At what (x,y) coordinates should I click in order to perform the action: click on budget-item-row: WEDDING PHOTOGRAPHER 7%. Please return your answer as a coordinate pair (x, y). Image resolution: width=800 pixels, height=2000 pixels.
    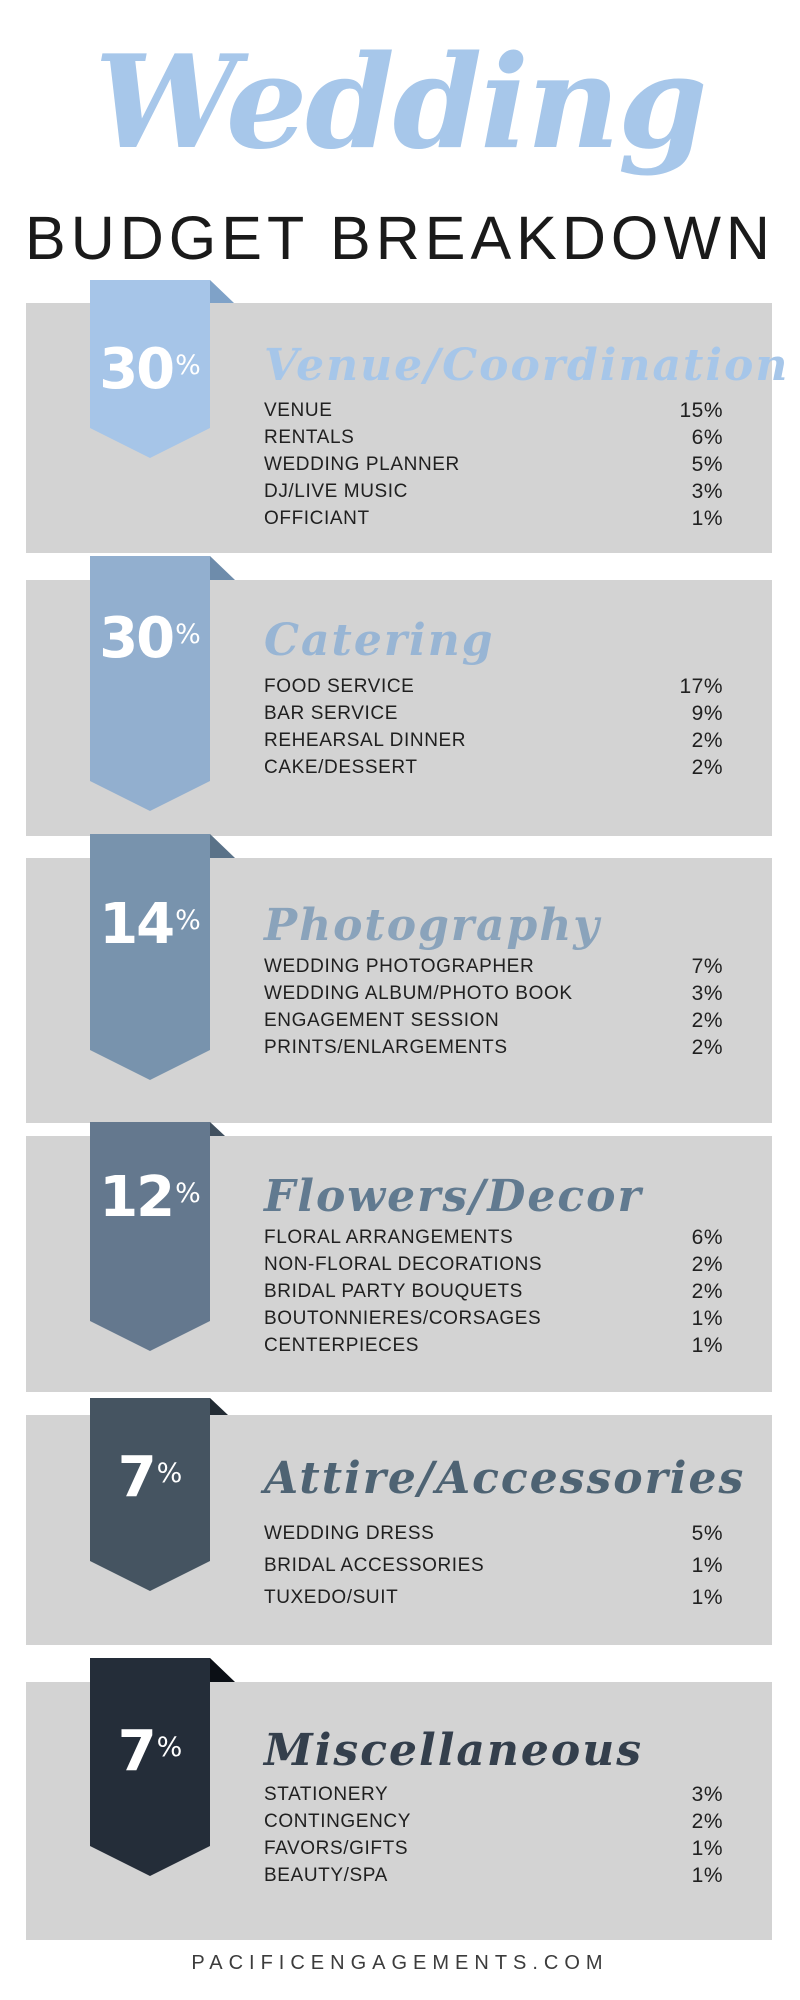
    Looking at the image, I should click on (493, 966).